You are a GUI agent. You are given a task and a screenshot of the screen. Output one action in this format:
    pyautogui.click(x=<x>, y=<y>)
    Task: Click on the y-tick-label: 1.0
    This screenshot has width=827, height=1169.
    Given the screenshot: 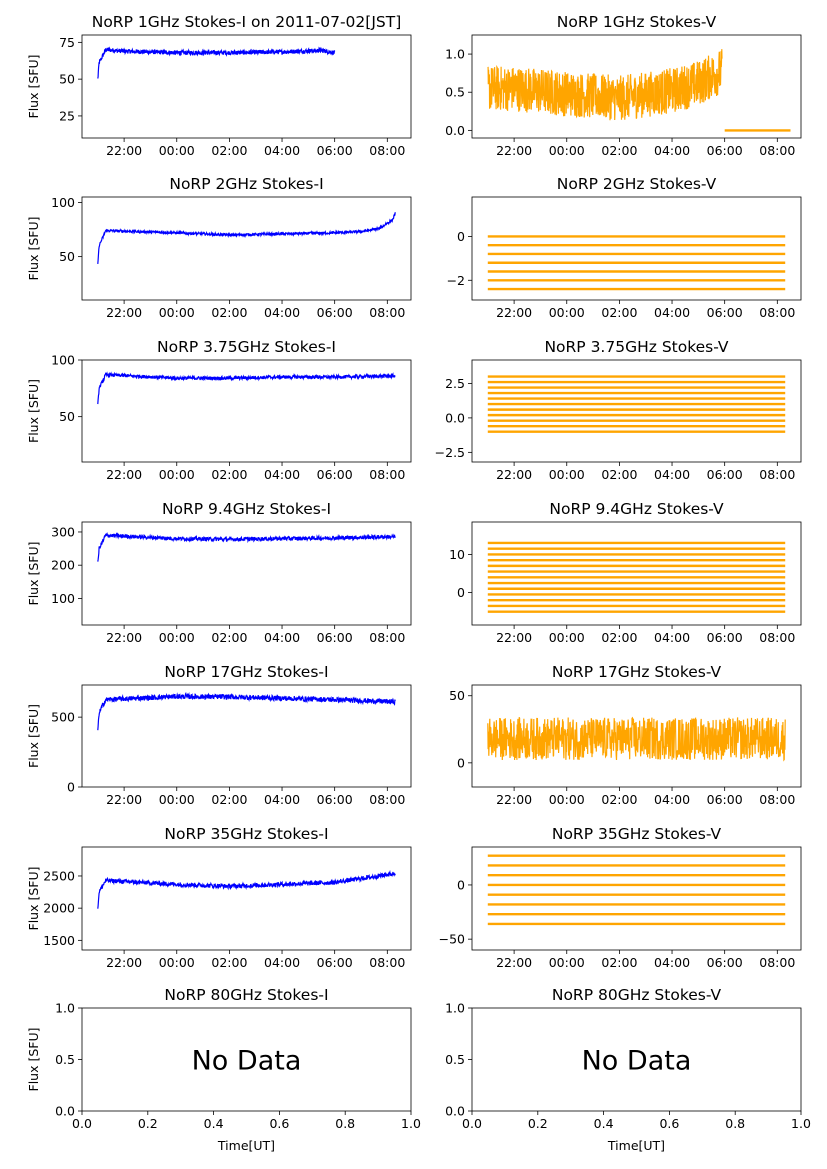 What is the action you would take?
    pyautogui.click(x=455, y=54)
    